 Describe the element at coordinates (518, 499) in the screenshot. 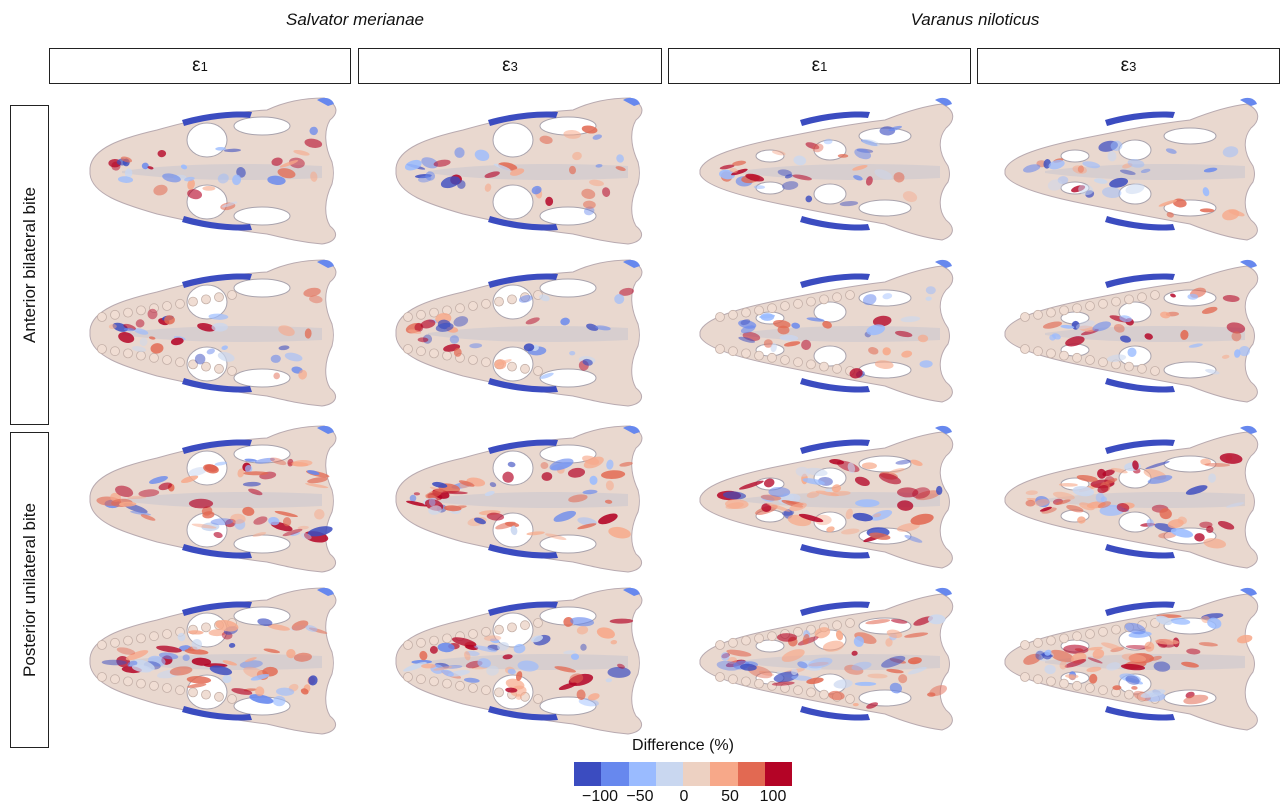

I see `skull-salvator-e3-posterior-dorsal` at that location.